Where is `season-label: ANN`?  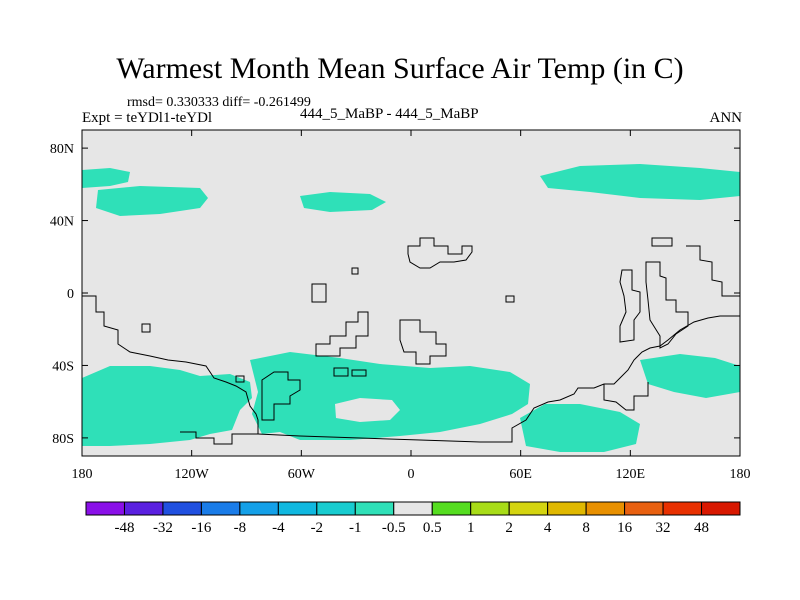
season-label: ANN is located at coordinates (726, 118).